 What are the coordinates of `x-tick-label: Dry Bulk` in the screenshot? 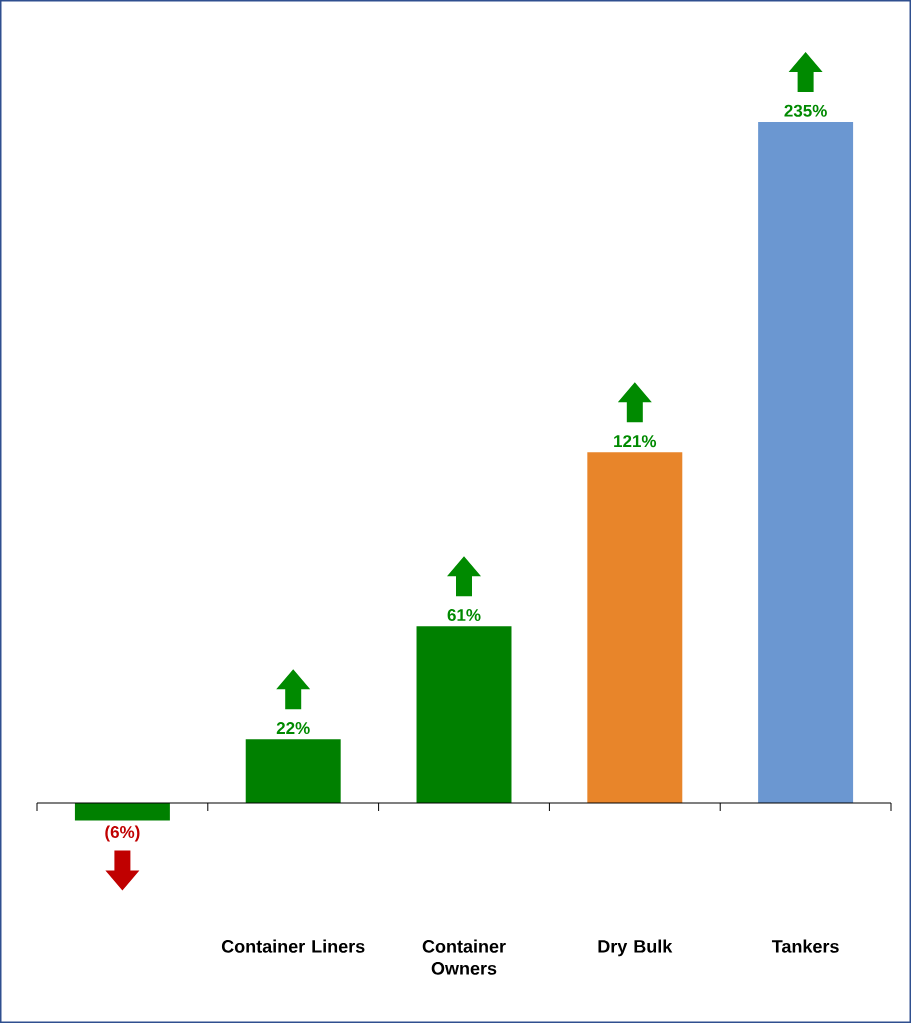 It's located at (635, 948).